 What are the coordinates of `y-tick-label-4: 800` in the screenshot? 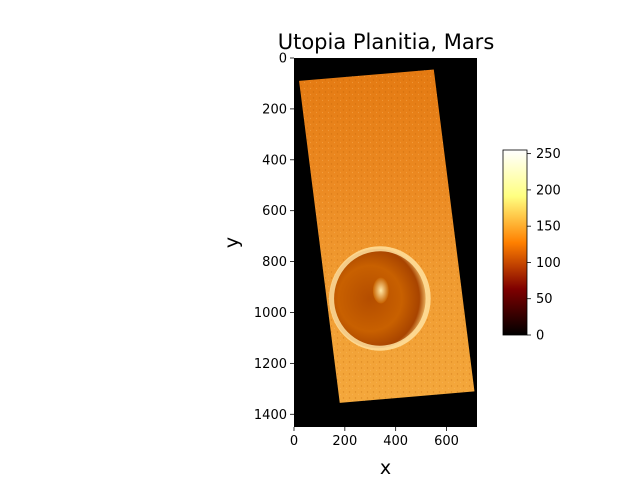 It's located at (274, 262).